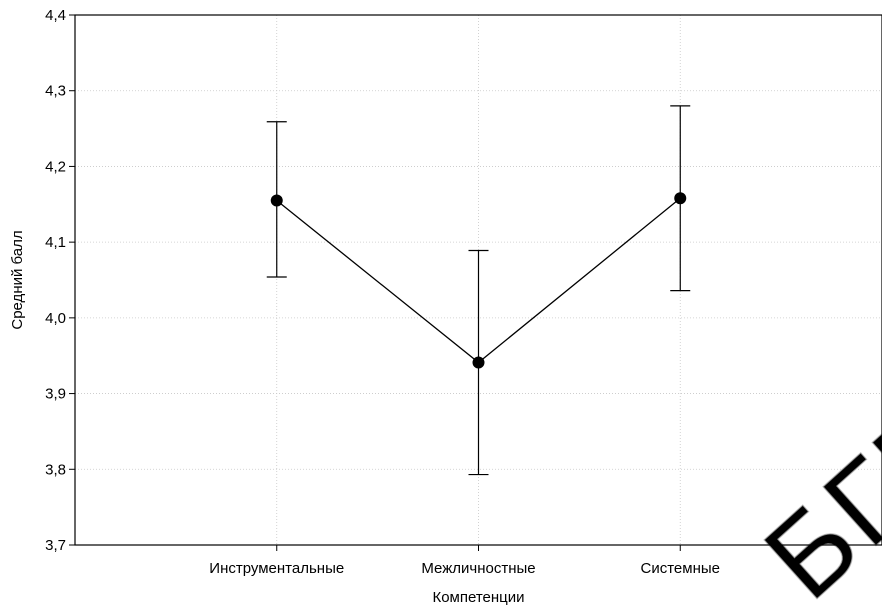 Image resolution: width=882 pixels, height=607 pixels. I want to click on x-tick-label: Системные, so click(680, 568).